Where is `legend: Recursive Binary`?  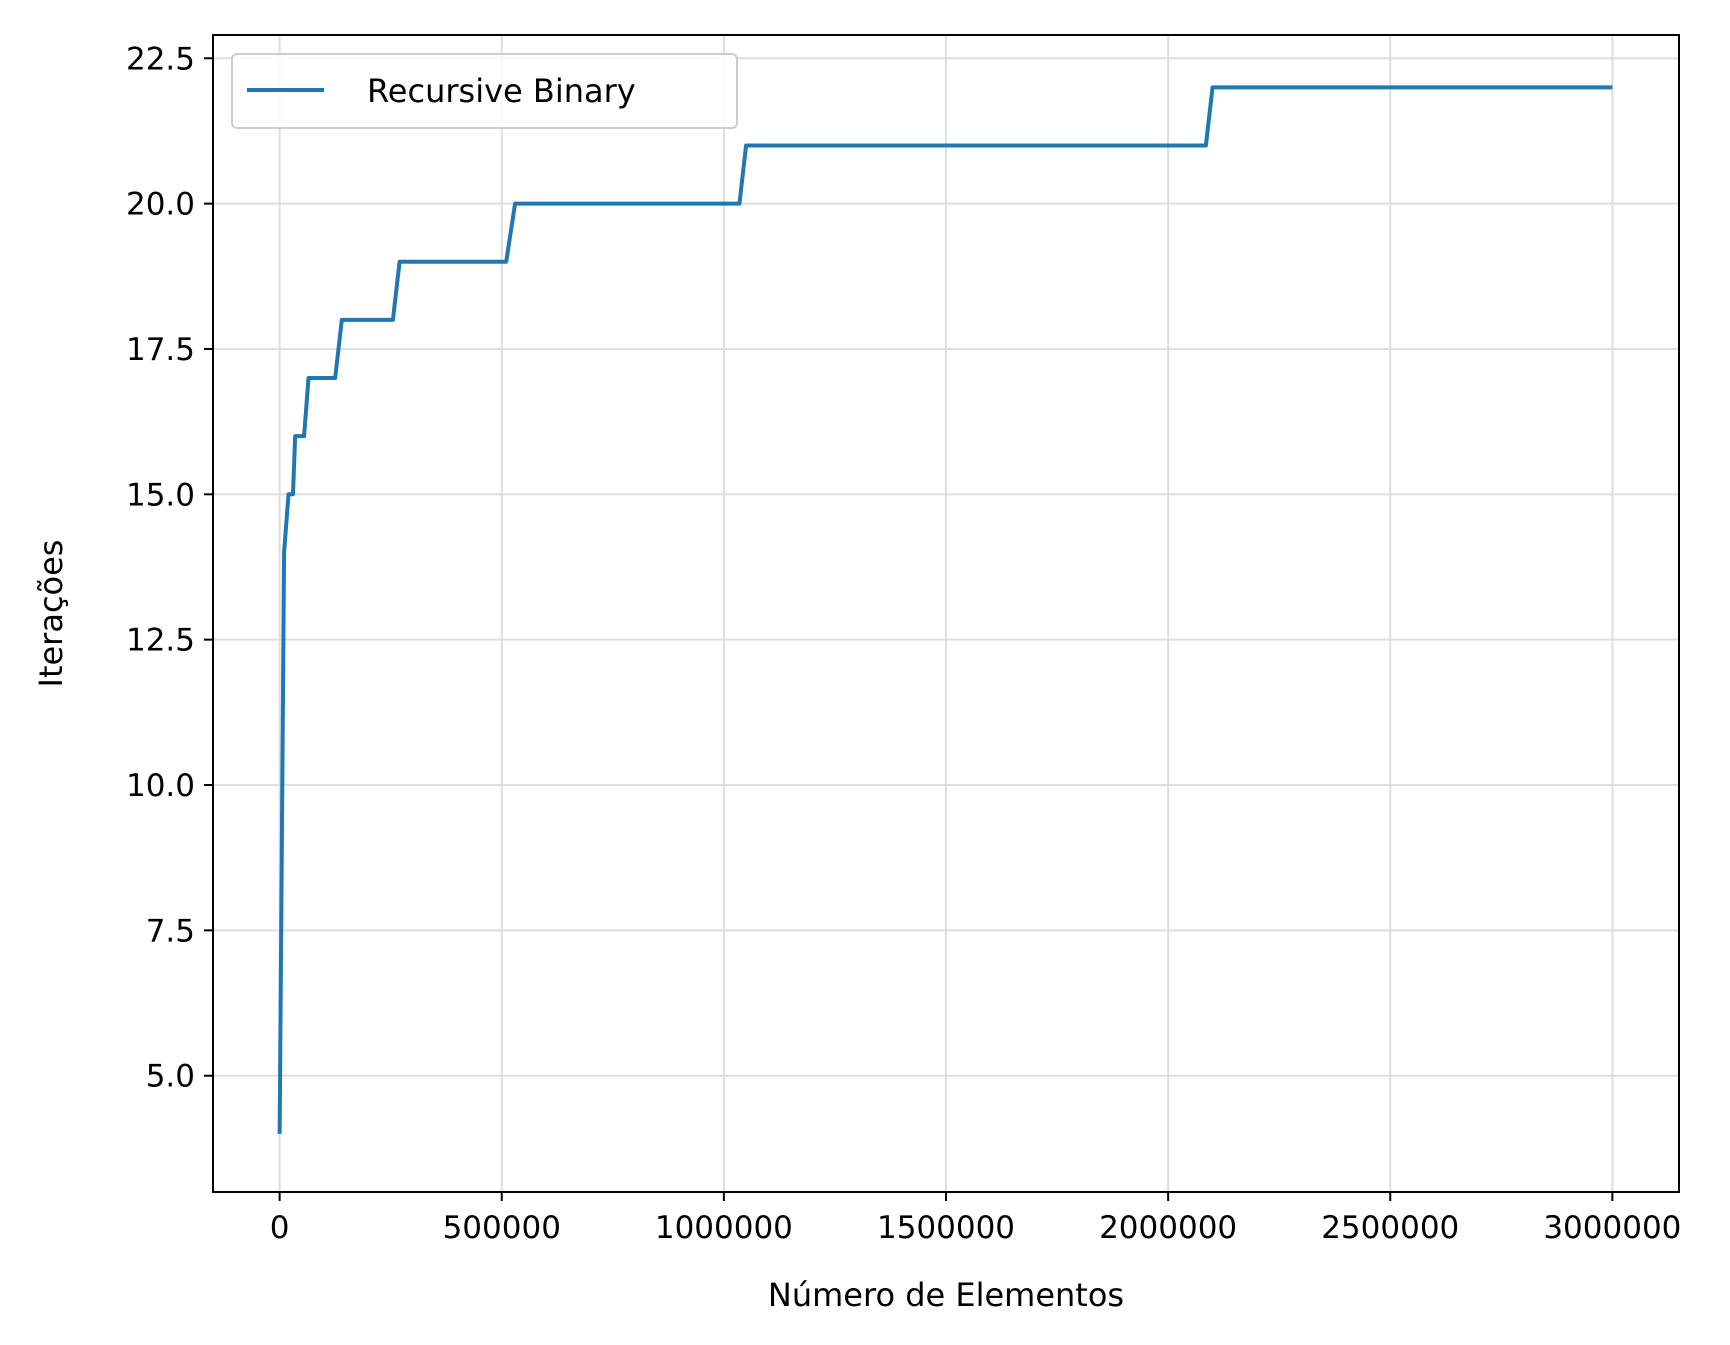 legend: Recursive Binary is located at coordinates (484, 91).